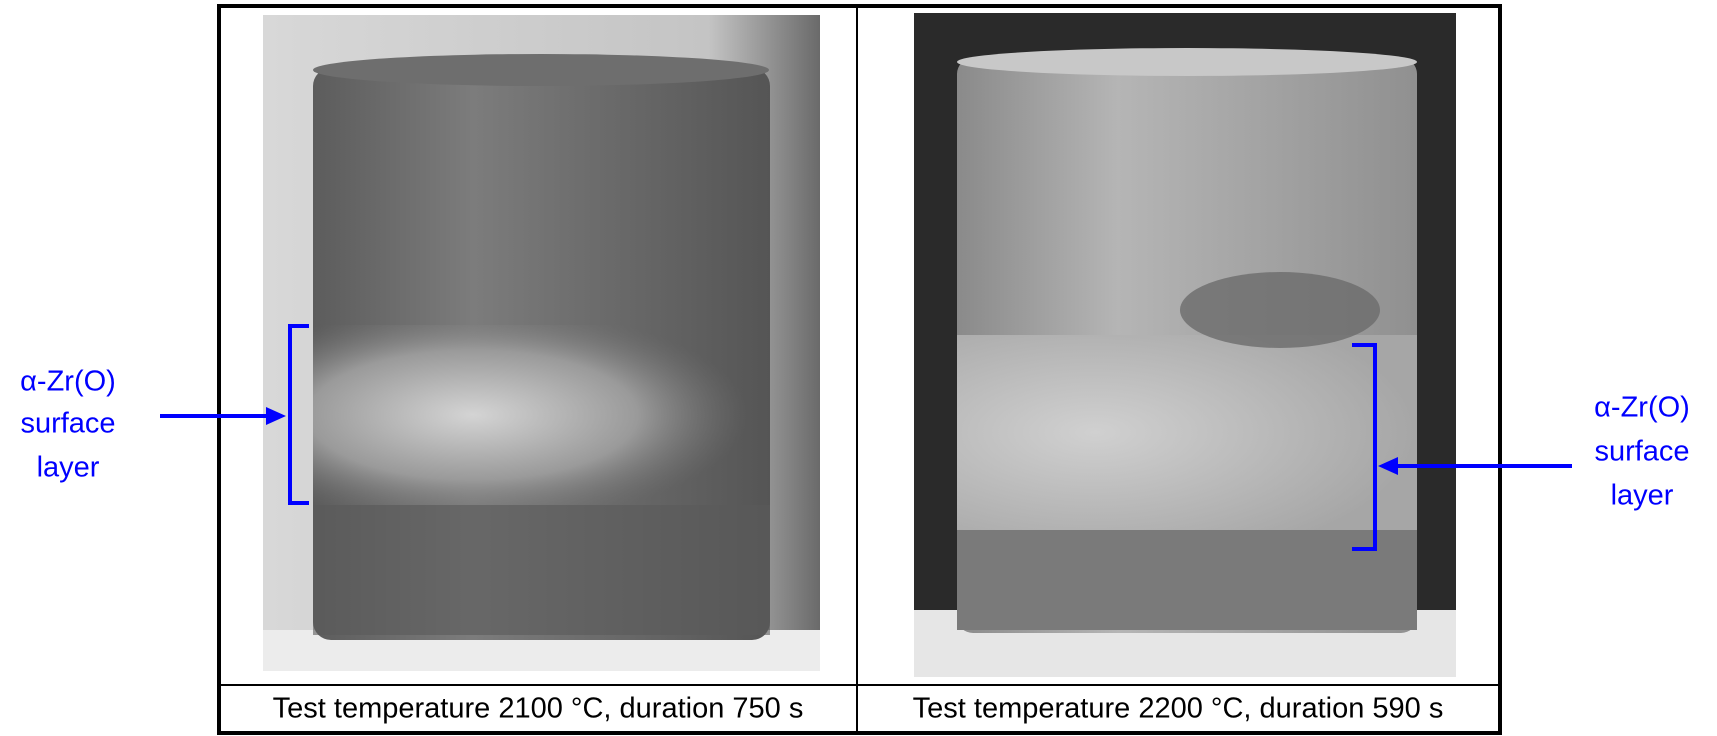 Image resolution: width=1717 pixels, height=736 pixels. I want to click on annotation-right, so click(1462, 447).